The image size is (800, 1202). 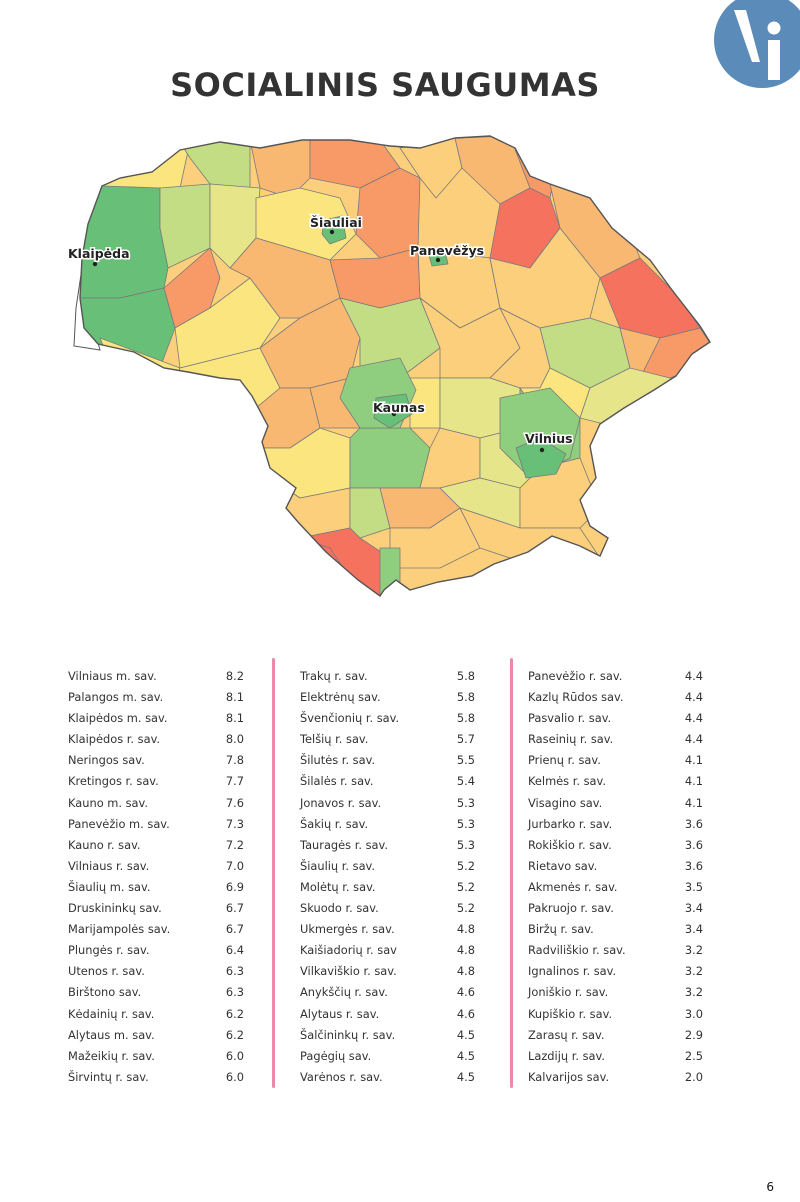 I want to click on ranking-row: Molėtų r. sav. 5.2, so click(x=387, y=887).